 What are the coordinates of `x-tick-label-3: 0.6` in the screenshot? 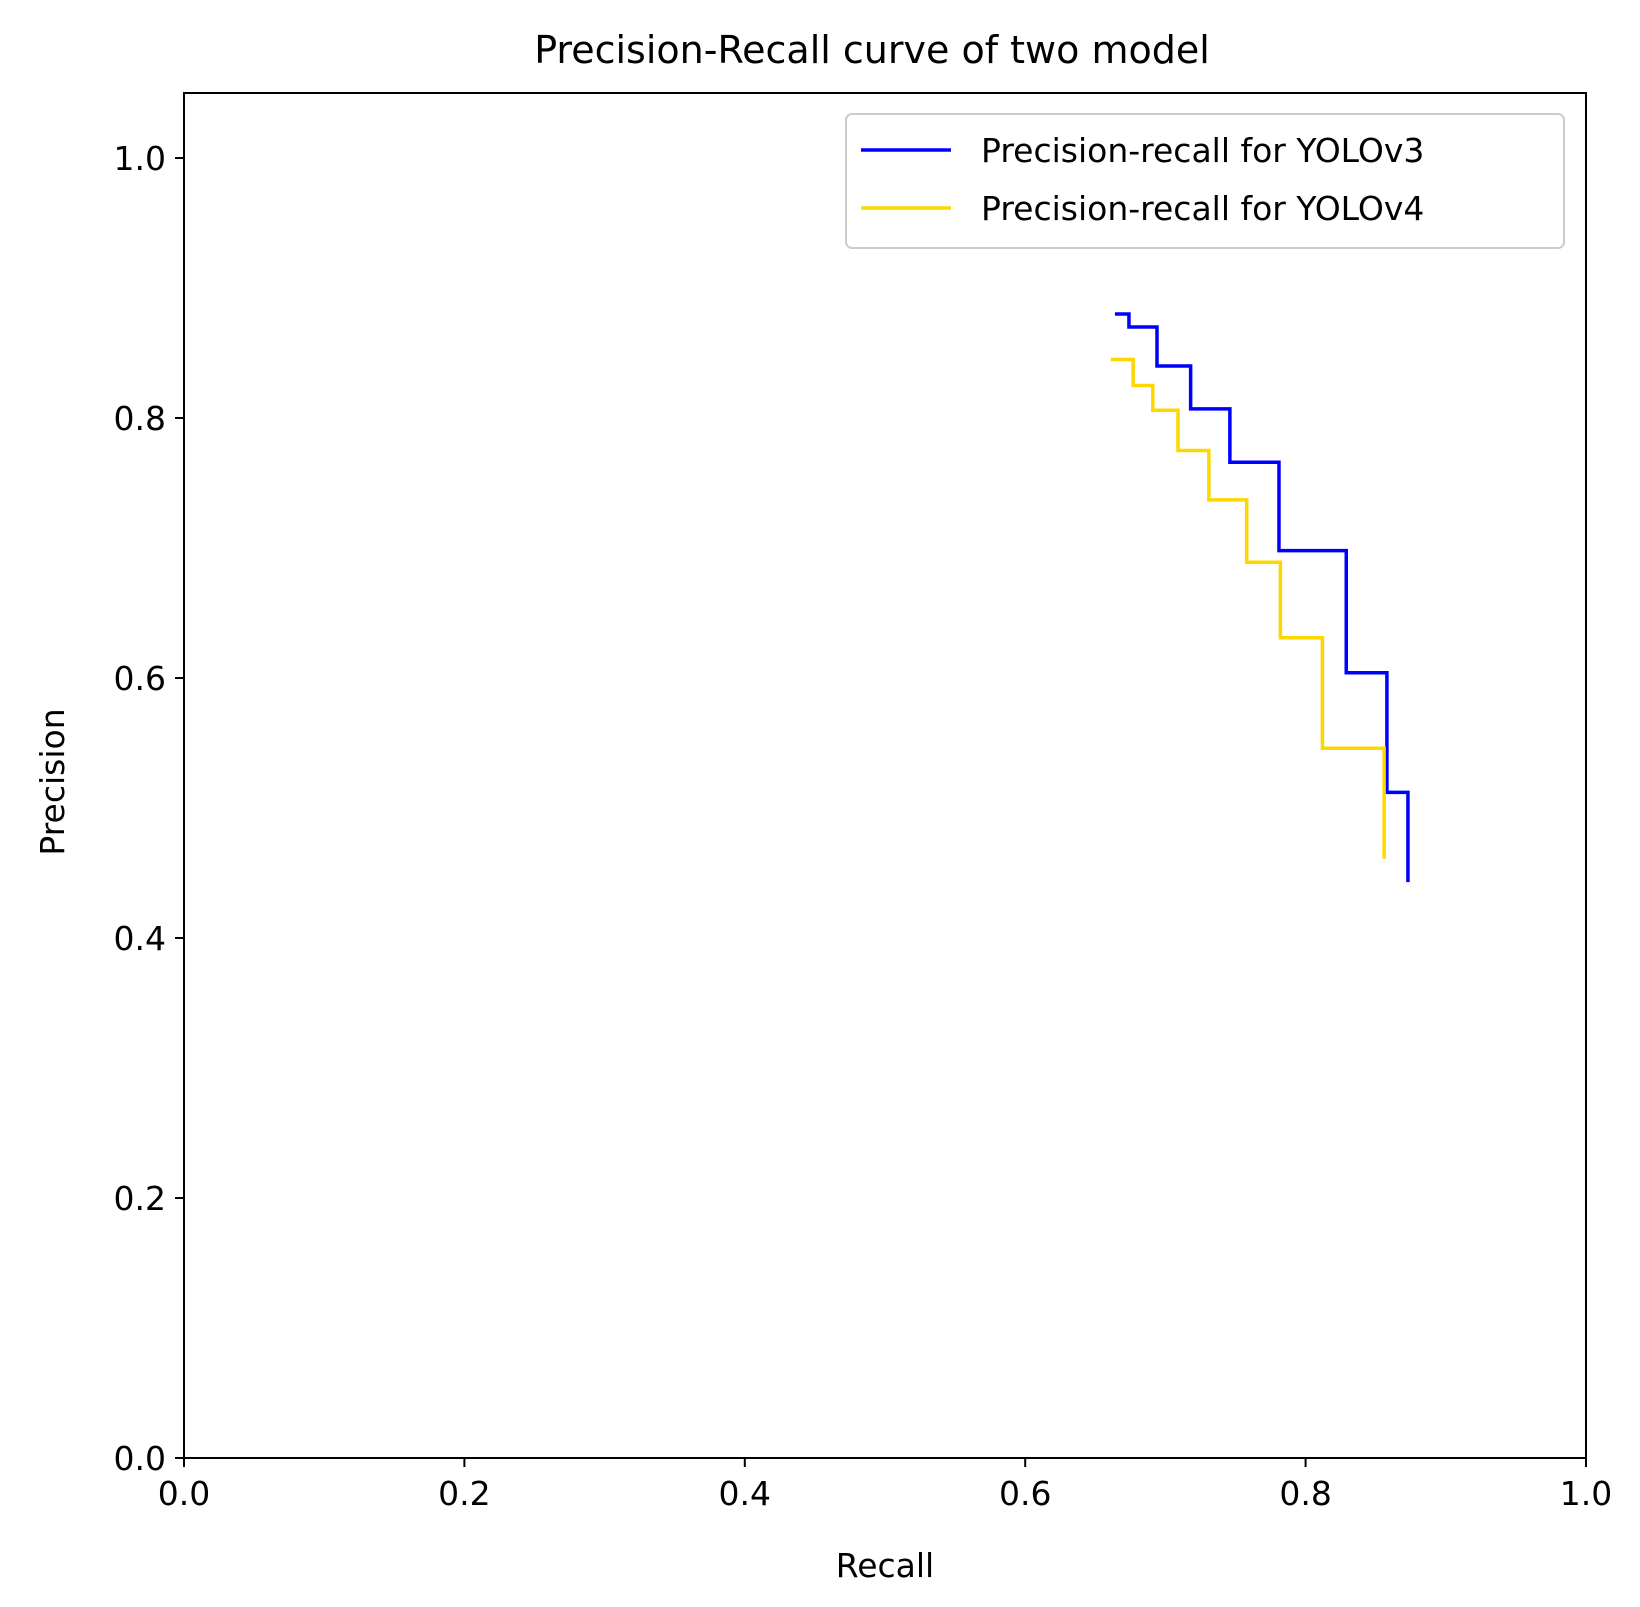 It's located at (1025, 1493).